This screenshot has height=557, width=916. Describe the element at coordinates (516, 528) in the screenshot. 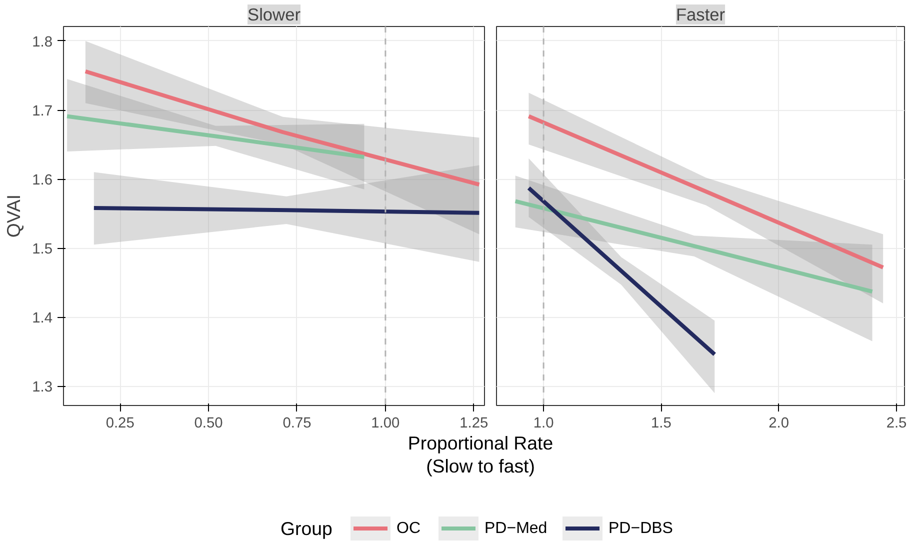

I see `legend-label: PD−Med` at that location.